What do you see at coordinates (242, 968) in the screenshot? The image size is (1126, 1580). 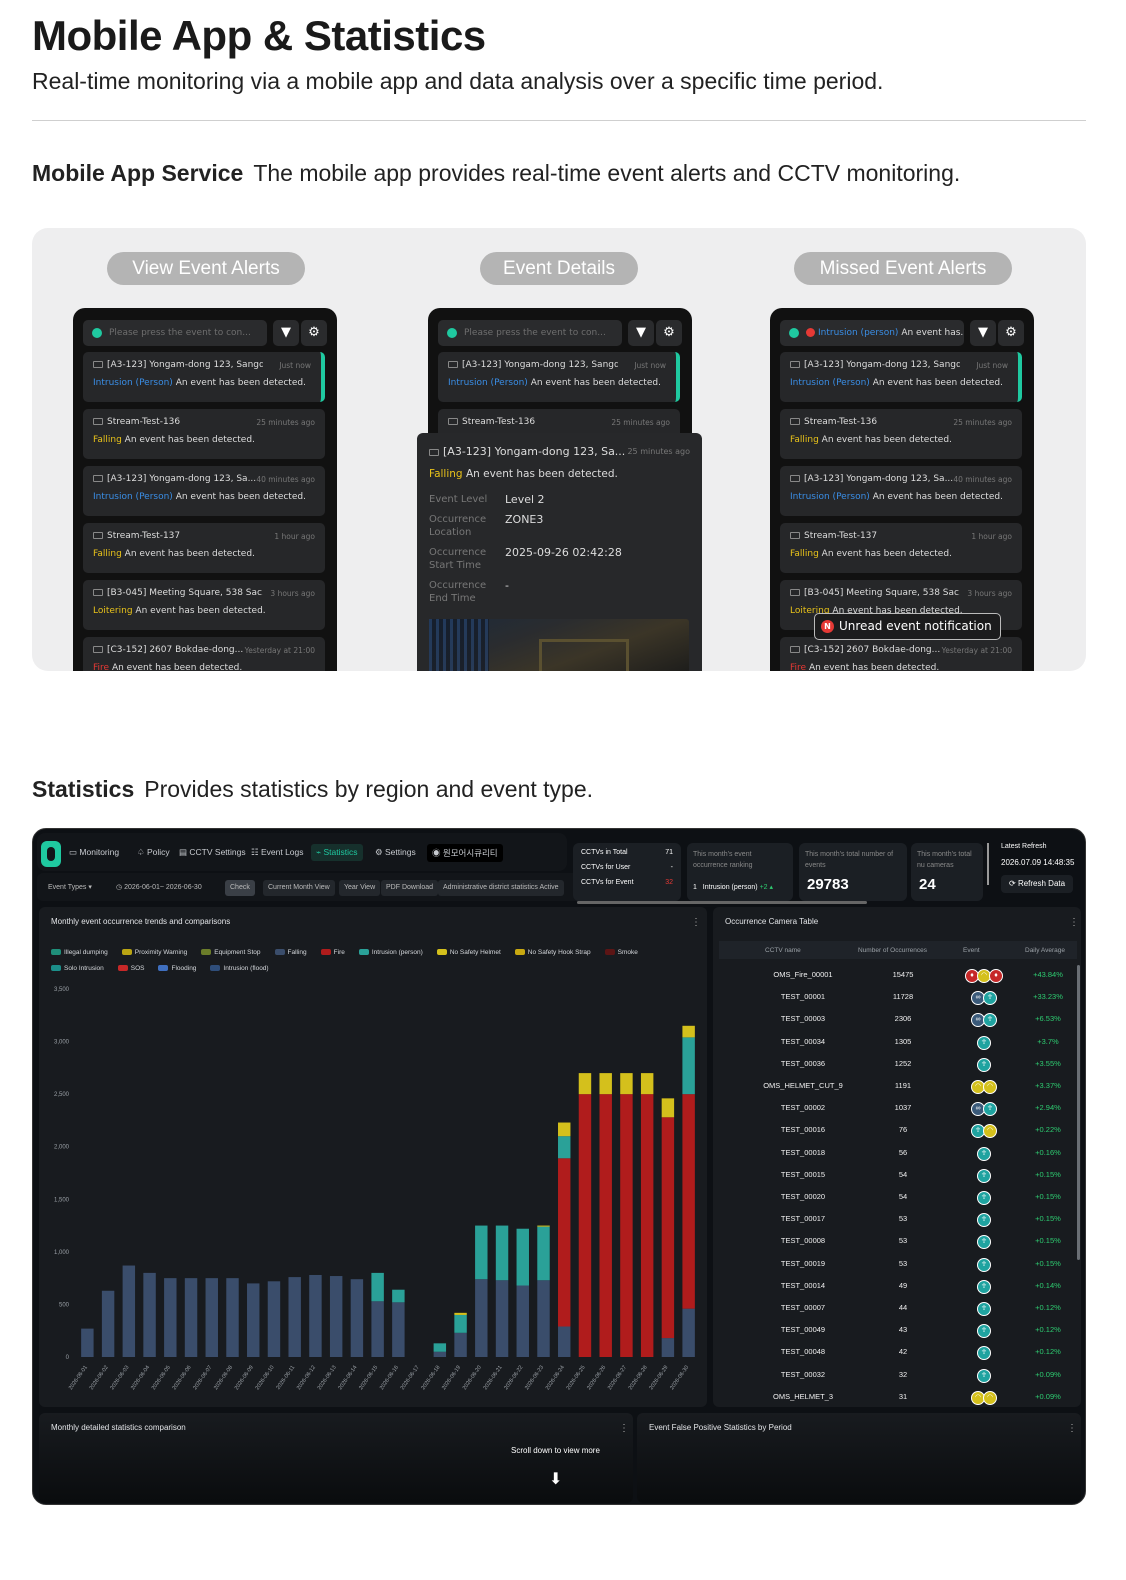 I see `legend-item: Intrusion (flood)` at bounding box center [242, 968].